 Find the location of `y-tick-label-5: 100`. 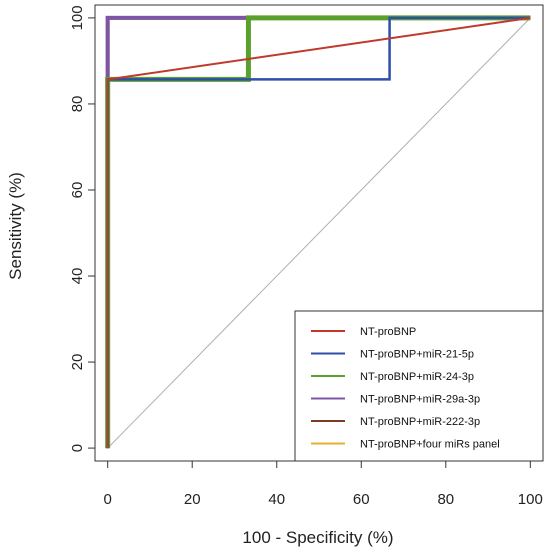

y-tick-label-5: 100 is located at coordinates (77, 17).